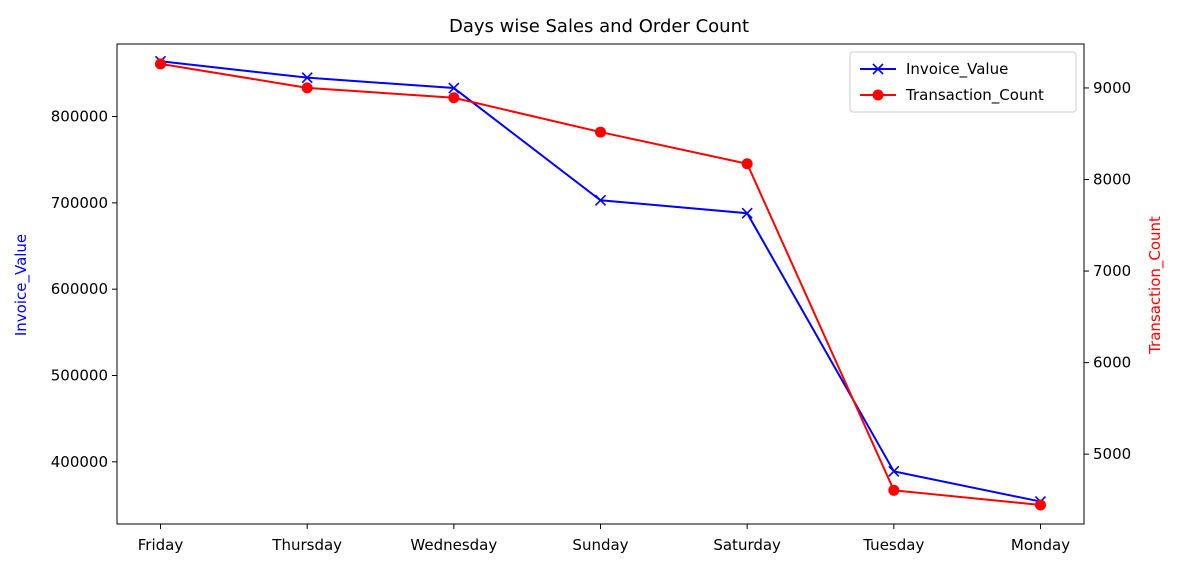  Describe the element at coordinates (599, 26) in the screenshot. I see `chart-title: Days wise Sales and Order Count` at that location.